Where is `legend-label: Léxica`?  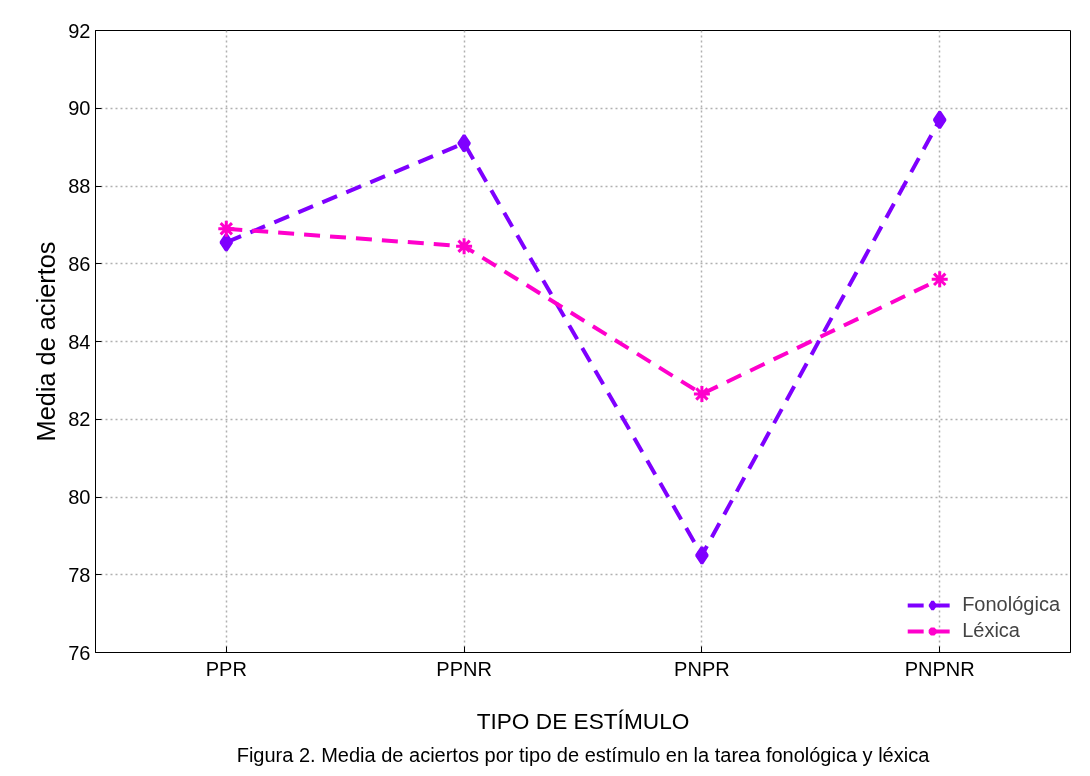
legend-label: Léxica is located at coordinates (991, 630).